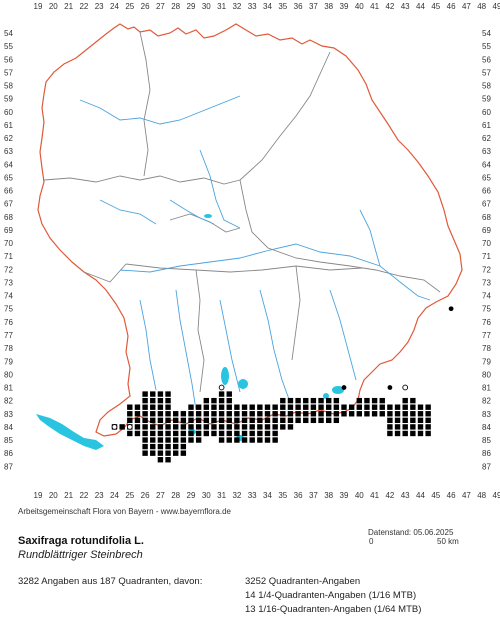  I want to click on y-tick-left: 82, so click(8, 401).